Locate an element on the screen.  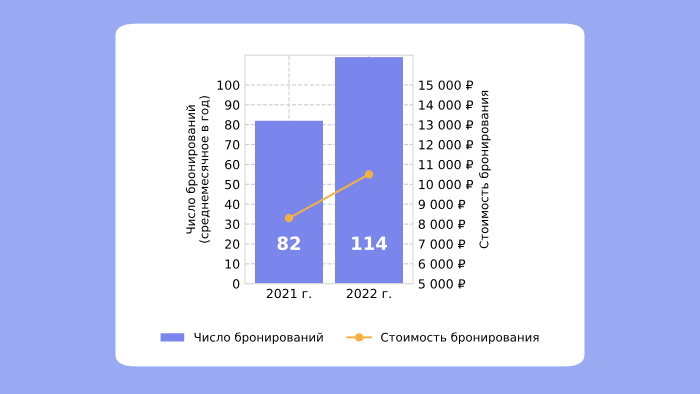
y-tick-label: 30 is located at coordinates (232, 224).